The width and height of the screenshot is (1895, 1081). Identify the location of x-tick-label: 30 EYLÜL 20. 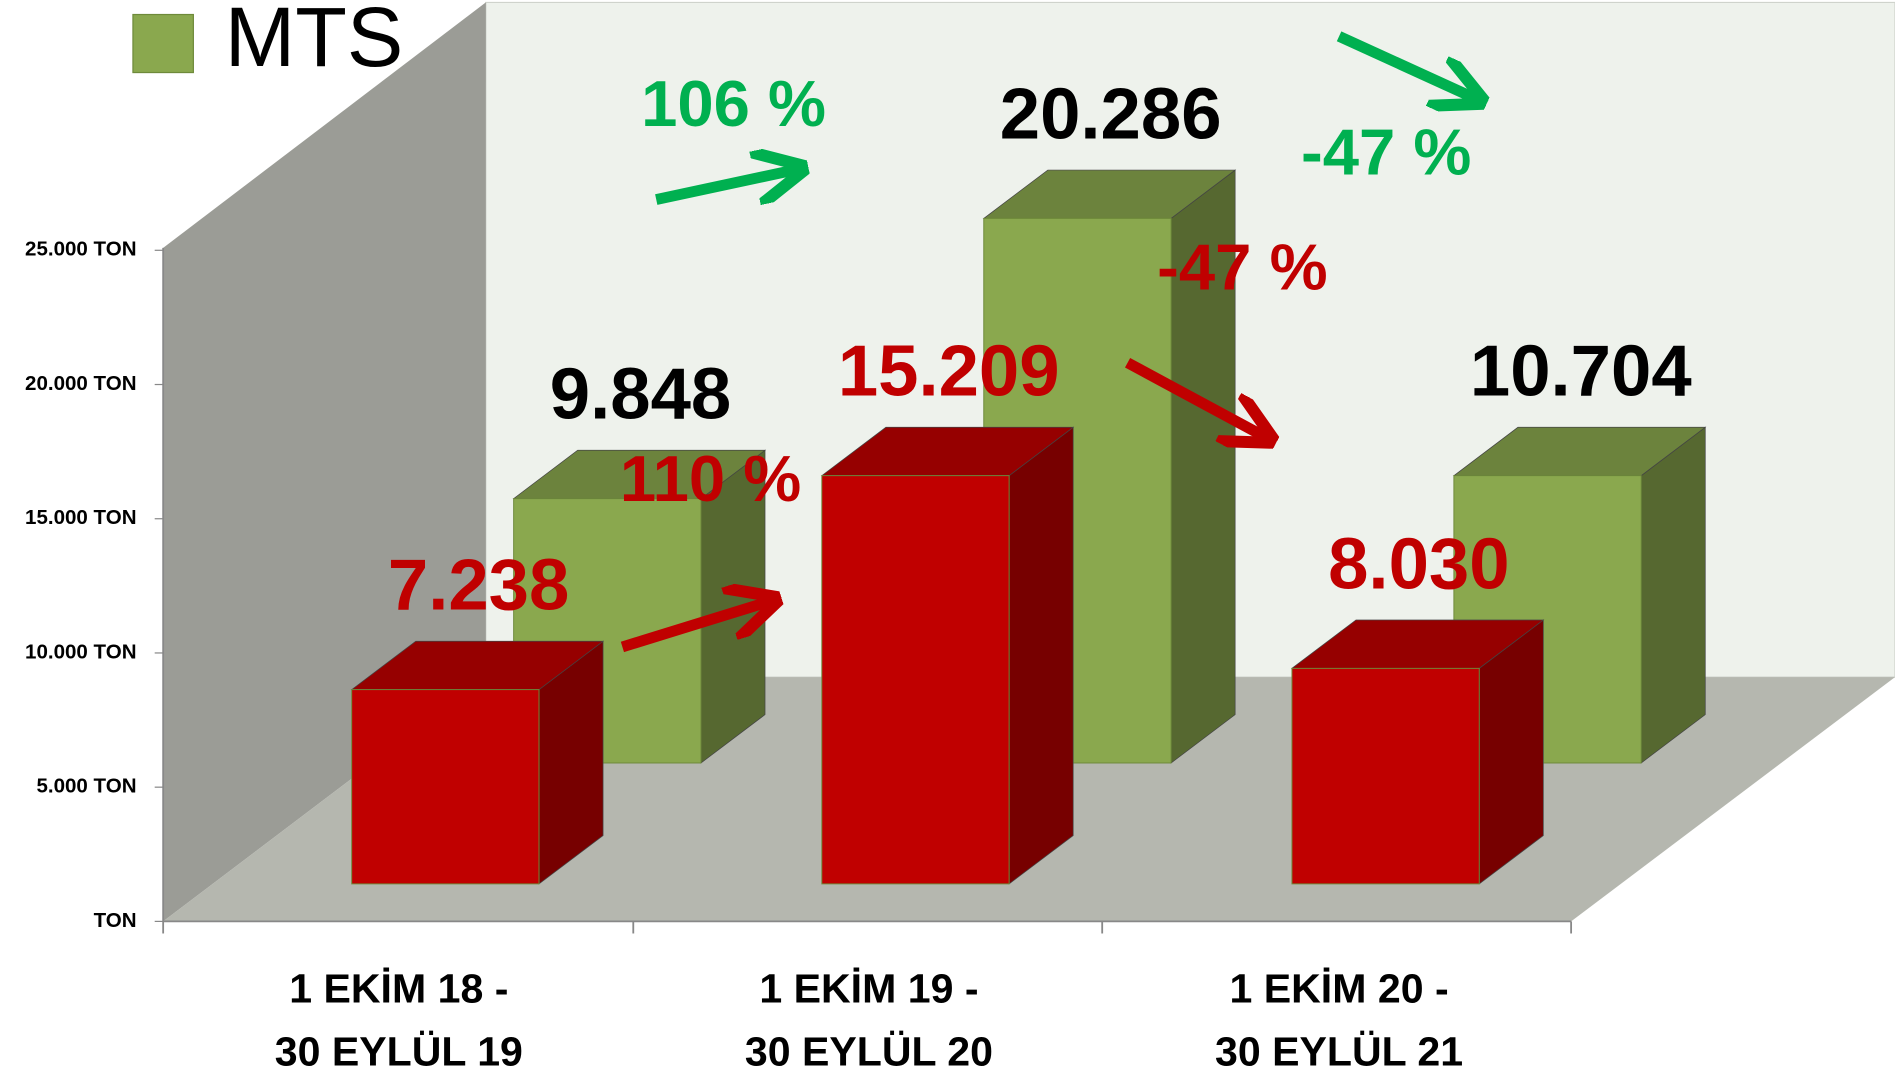
(869, 1051).